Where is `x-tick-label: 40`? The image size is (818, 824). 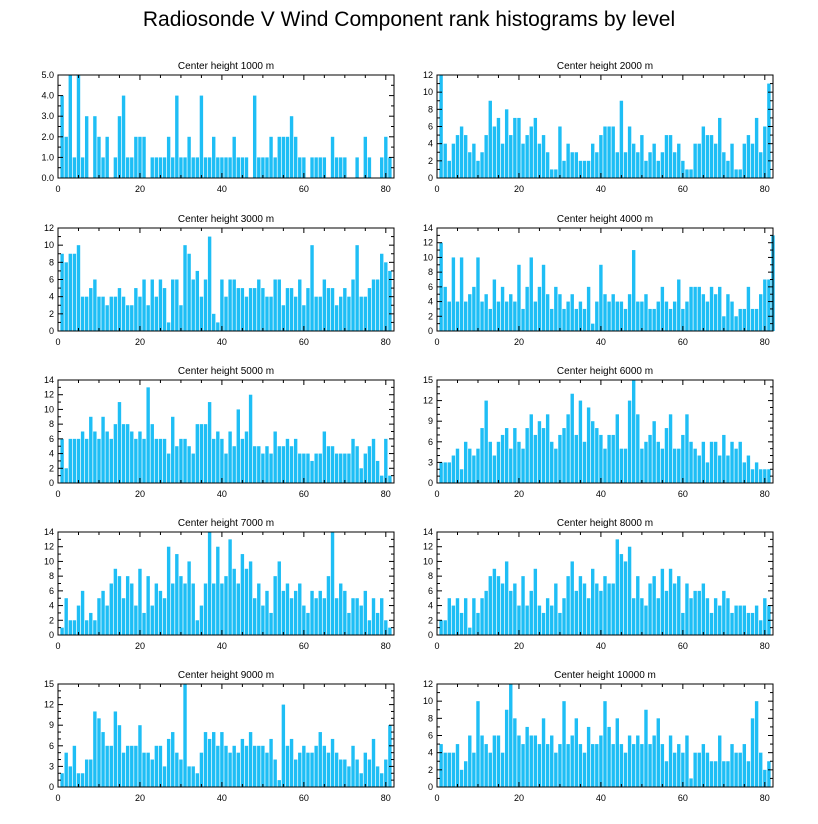 x-tick-label: 40 is located at coordinates (222, 342).